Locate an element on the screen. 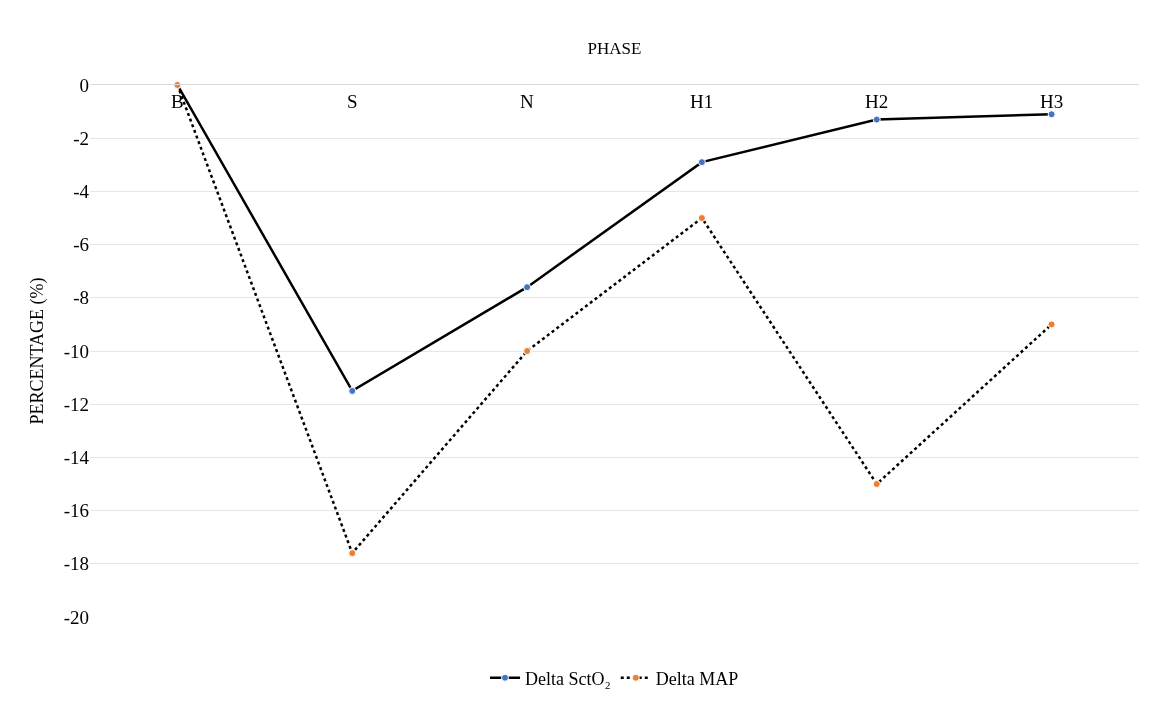 The image size is (1169, 727). legend-label: Delta SctO₂ is located at coordinates (568, 678).